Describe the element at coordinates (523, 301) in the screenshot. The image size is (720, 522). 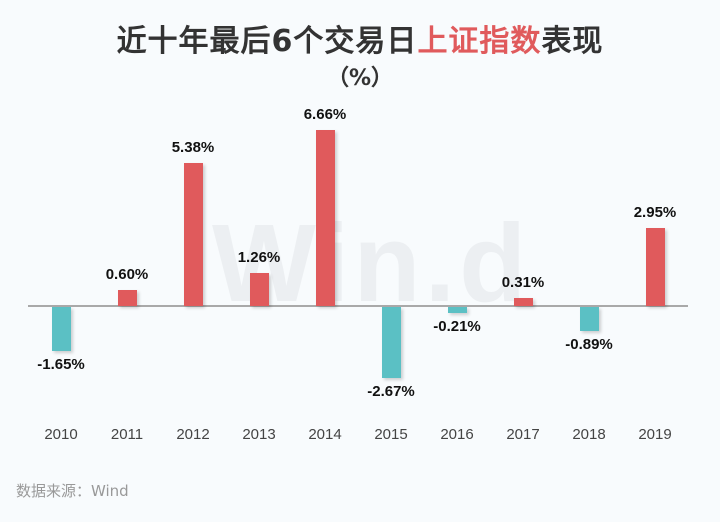
I see `bar-2017` at that location.